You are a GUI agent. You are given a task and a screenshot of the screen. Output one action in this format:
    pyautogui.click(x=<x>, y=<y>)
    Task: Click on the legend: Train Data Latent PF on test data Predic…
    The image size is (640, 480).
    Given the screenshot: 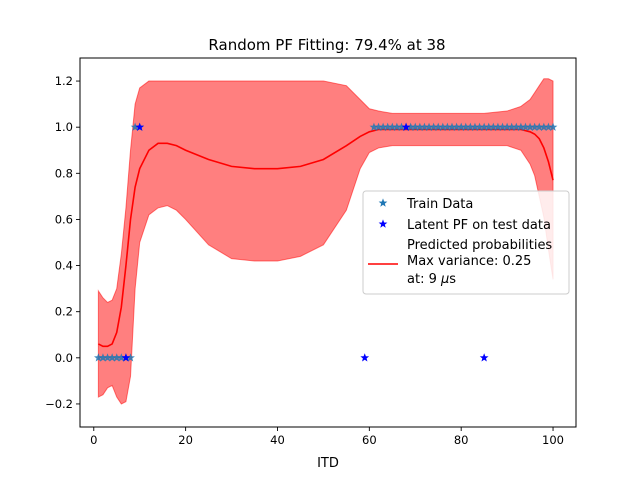 What is the action you would take?
    pyautogui.click(x=466, y=242)
    